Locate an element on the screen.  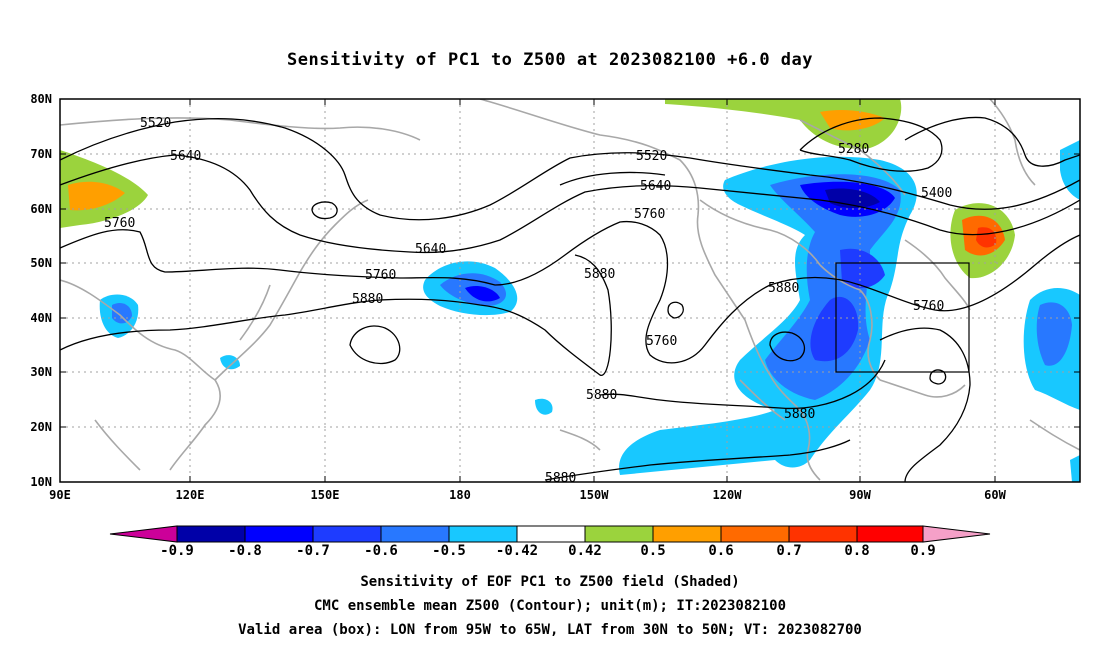
lon-label-120w: 120W is located at coordinates (727, 495).